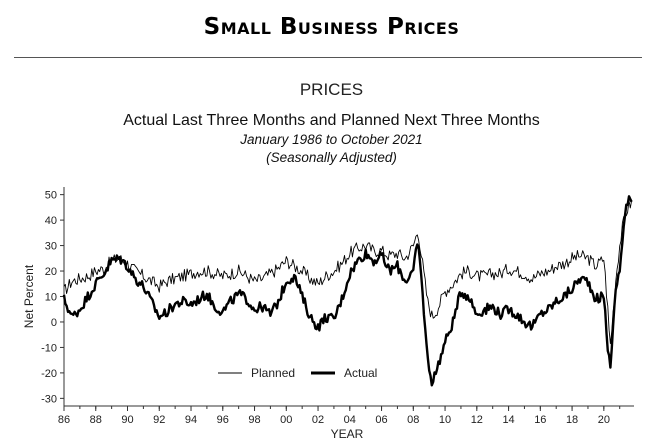 This screenshot has width=663, height=444. Describe the element at coordinates (381, 420) in the screenshot. I see `x-tick-label: 06` at that location.